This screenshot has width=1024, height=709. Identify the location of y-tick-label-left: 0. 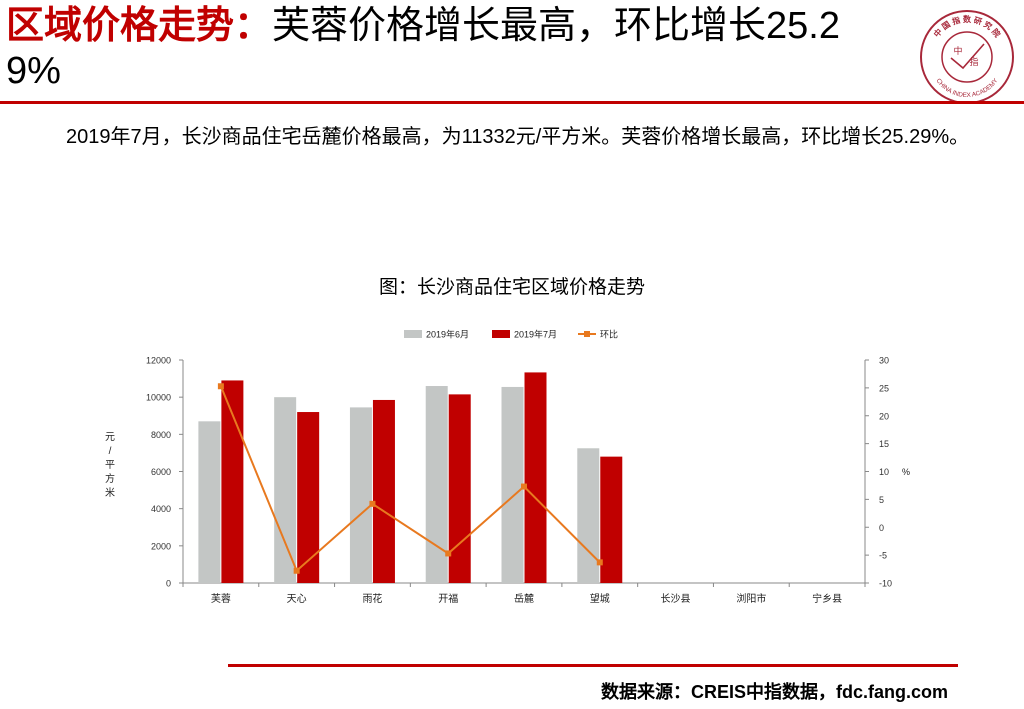
(168, 584).